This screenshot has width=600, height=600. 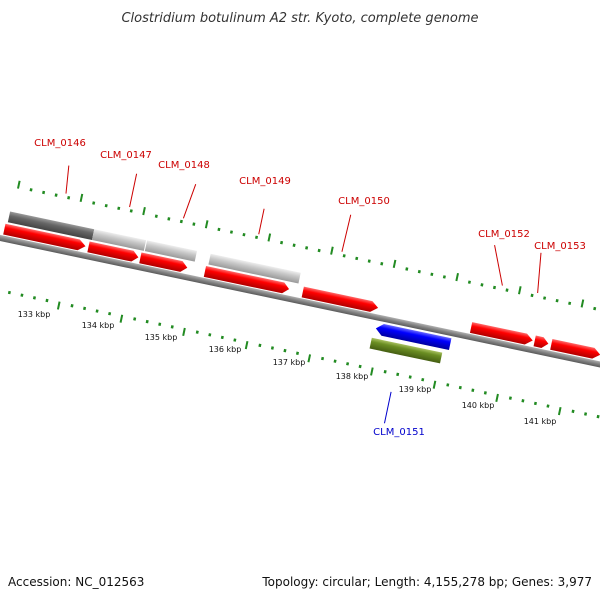 What do you see at coordinates (541, 342) in the screenshot?
I see `gene-arrow-clm0153a` at bounding box center [541, 342].